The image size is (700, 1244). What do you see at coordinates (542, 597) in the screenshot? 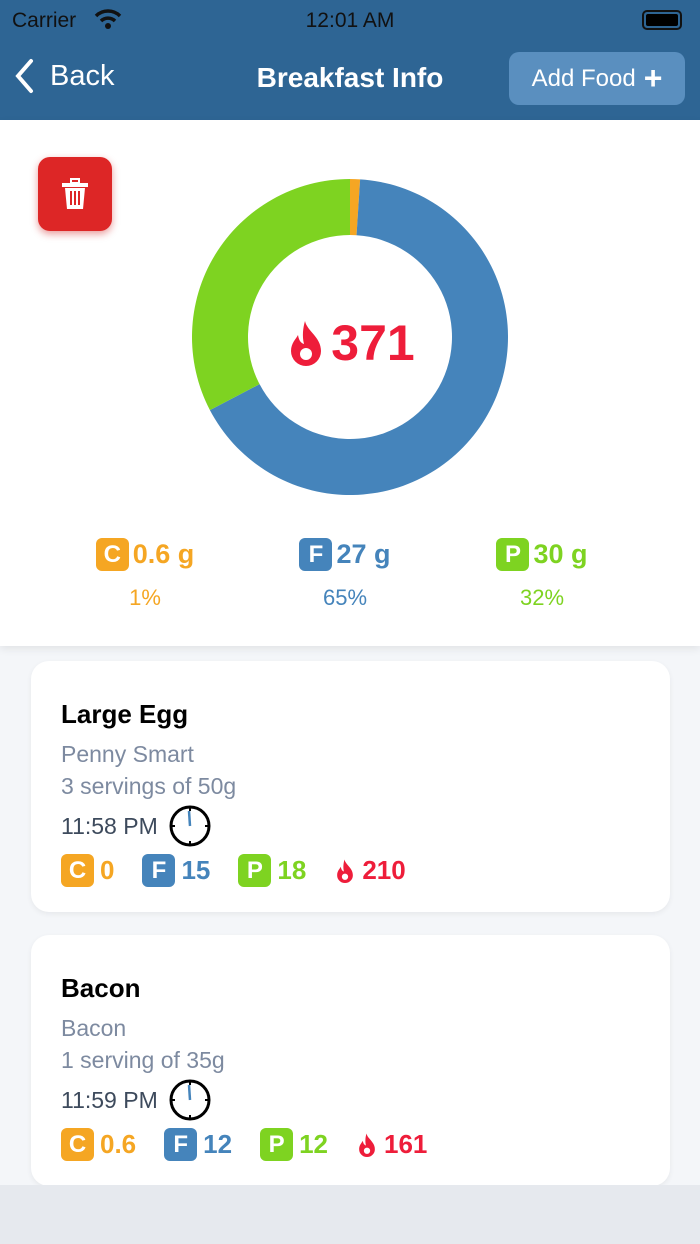
I see `protein-percent: 32%` at bounding box center [542, 597].